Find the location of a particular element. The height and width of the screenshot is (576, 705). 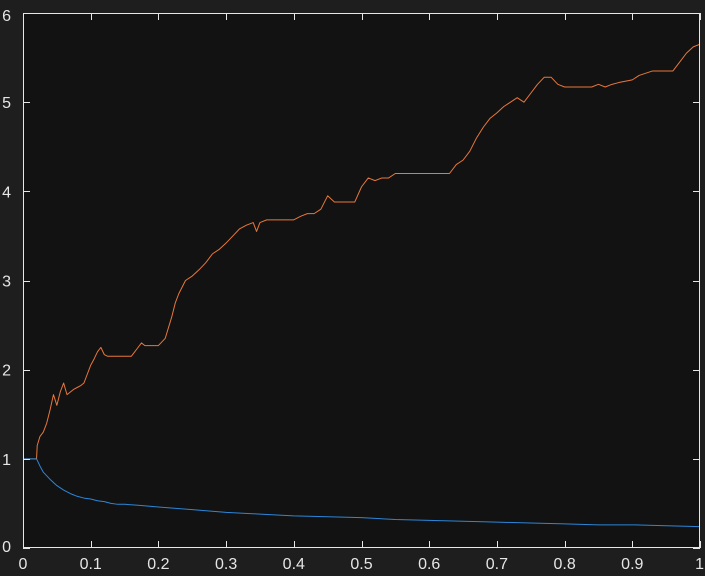

x-tick-label: 0.4 is located at coordinates (294, 564).